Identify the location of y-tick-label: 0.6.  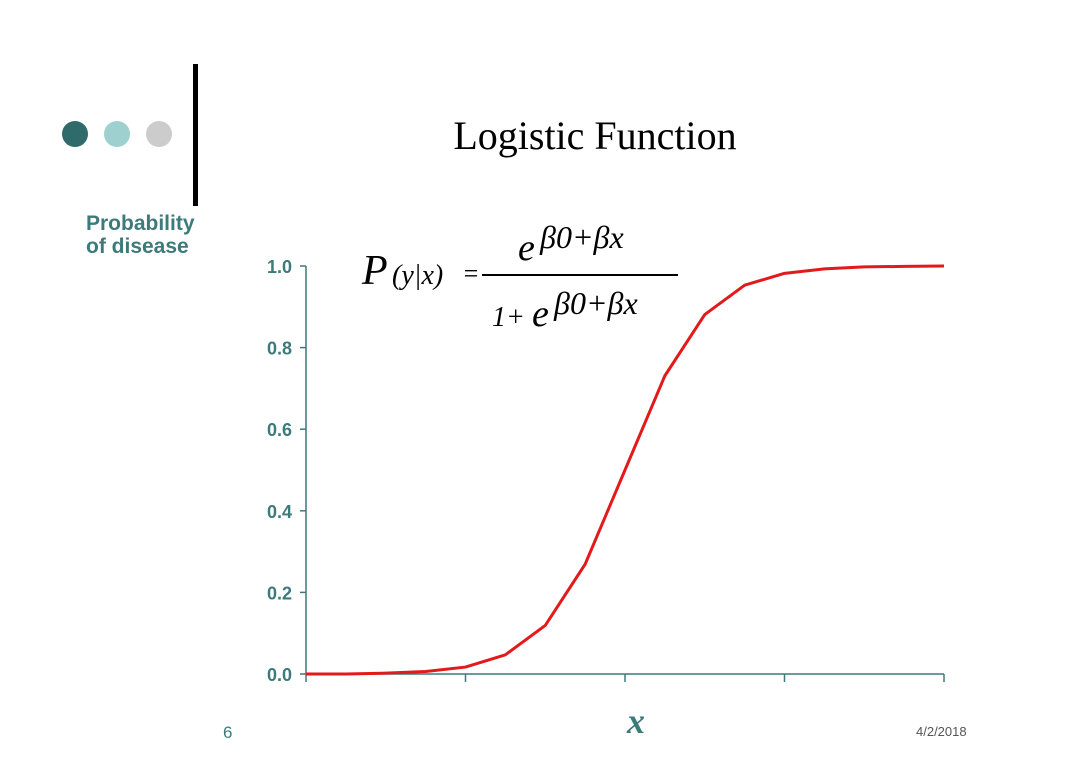
(279, 430).